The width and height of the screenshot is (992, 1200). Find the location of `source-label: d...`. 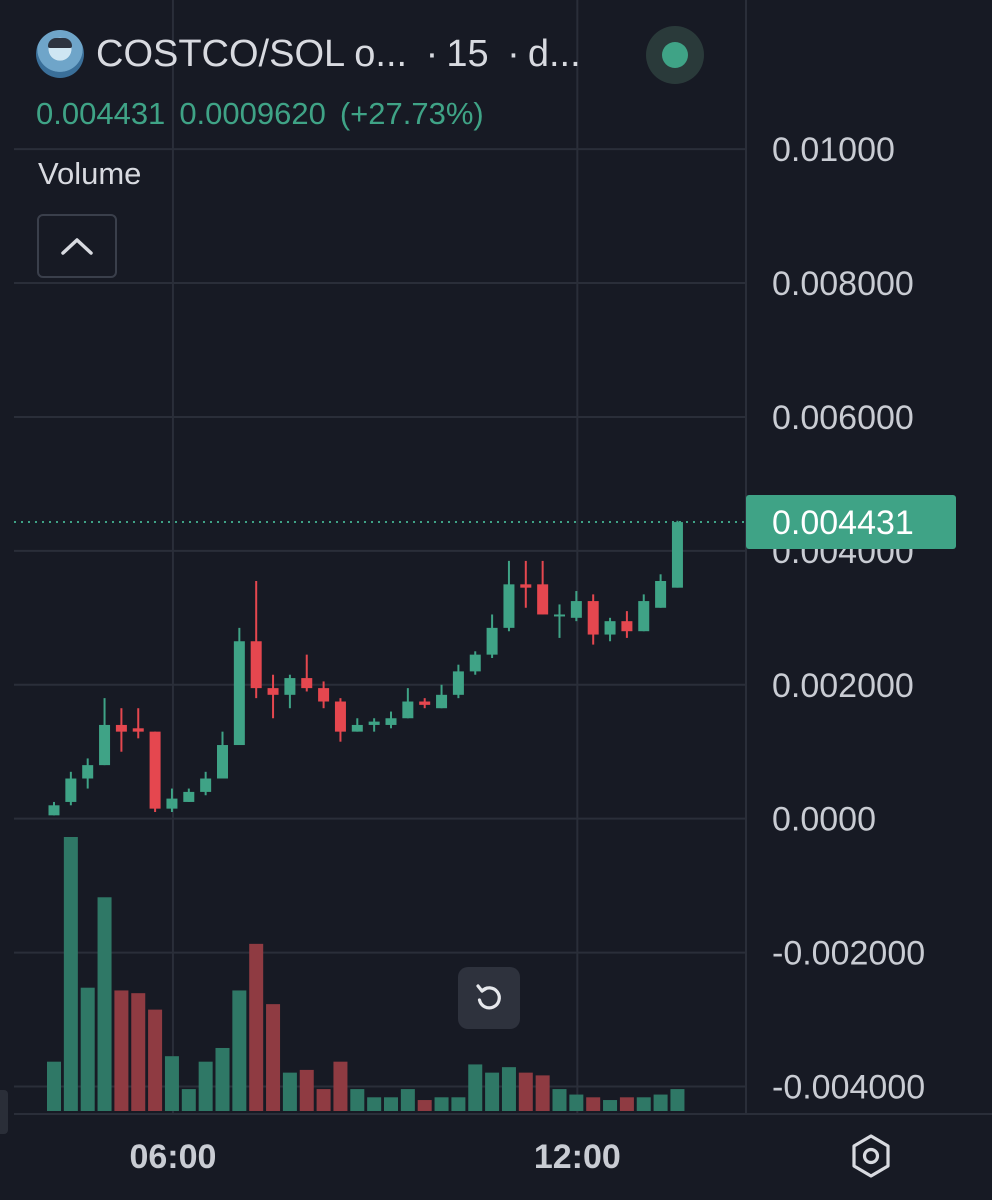

source-label: d... is located at coordinates (554, 53).